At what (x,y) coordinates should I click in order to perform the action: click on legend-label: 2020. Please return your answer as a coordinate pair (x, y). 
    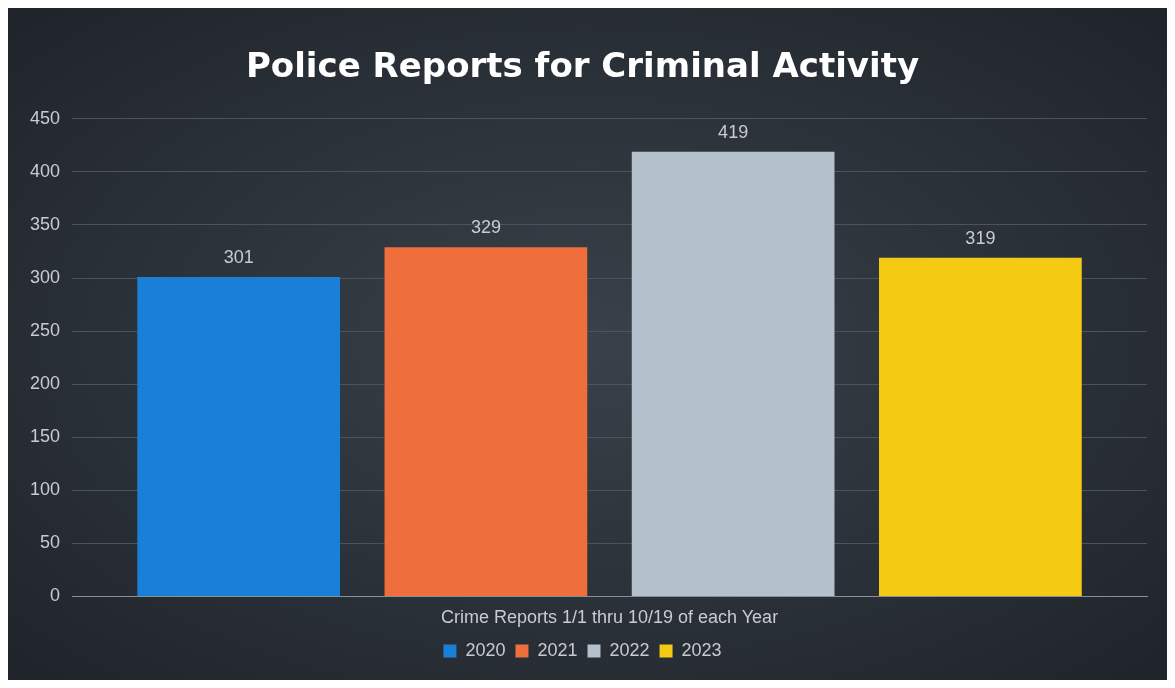
    Looking at the image, I should click on (485, 649).